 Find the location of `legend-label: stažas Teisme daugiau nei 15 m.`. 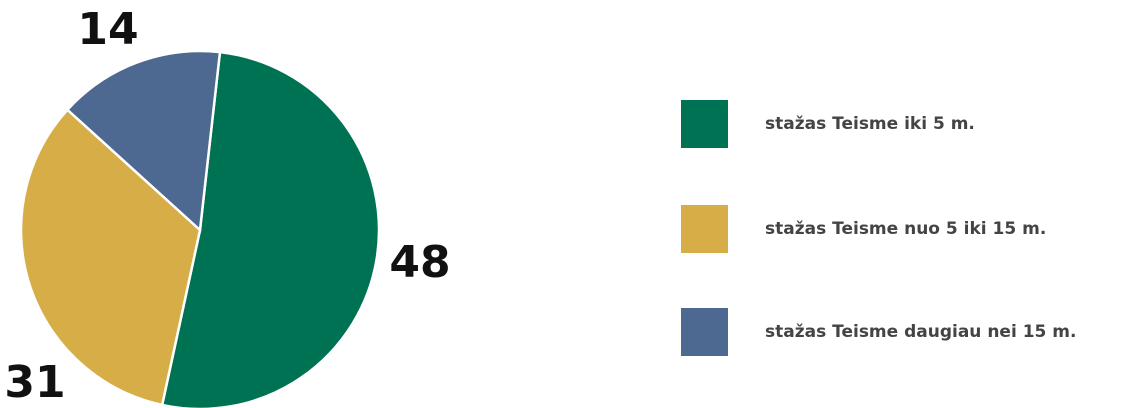

legend-label: stažas Teisme daugiau nei 15 m. is located at coordinates (920, 332).